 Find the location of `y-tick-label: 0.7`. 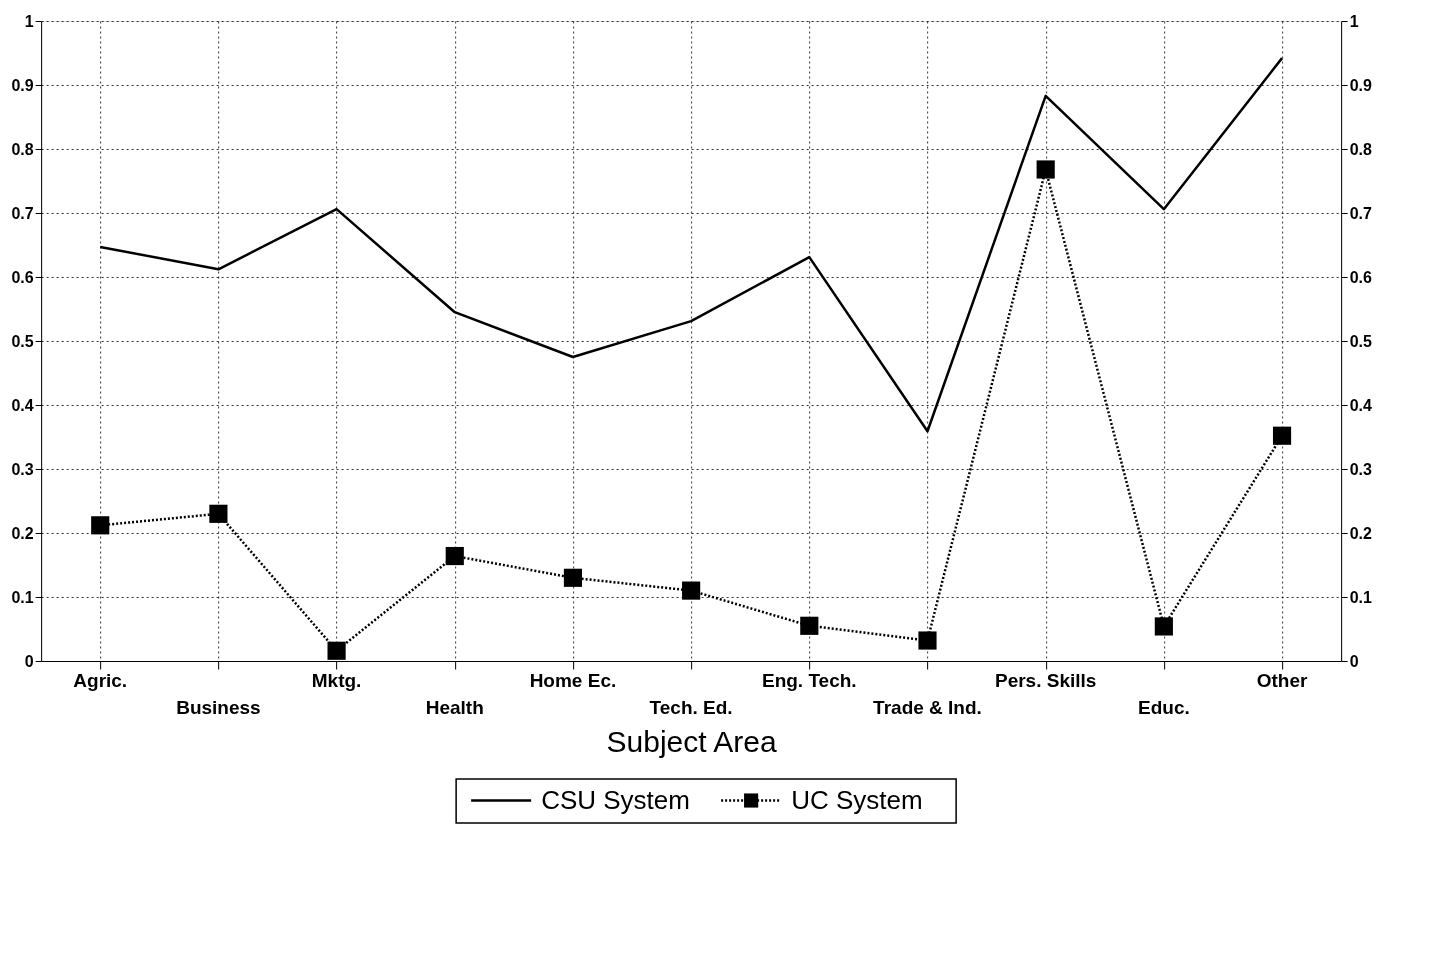

y-tick-label: 0.7 is located at coordinates (22, 213).